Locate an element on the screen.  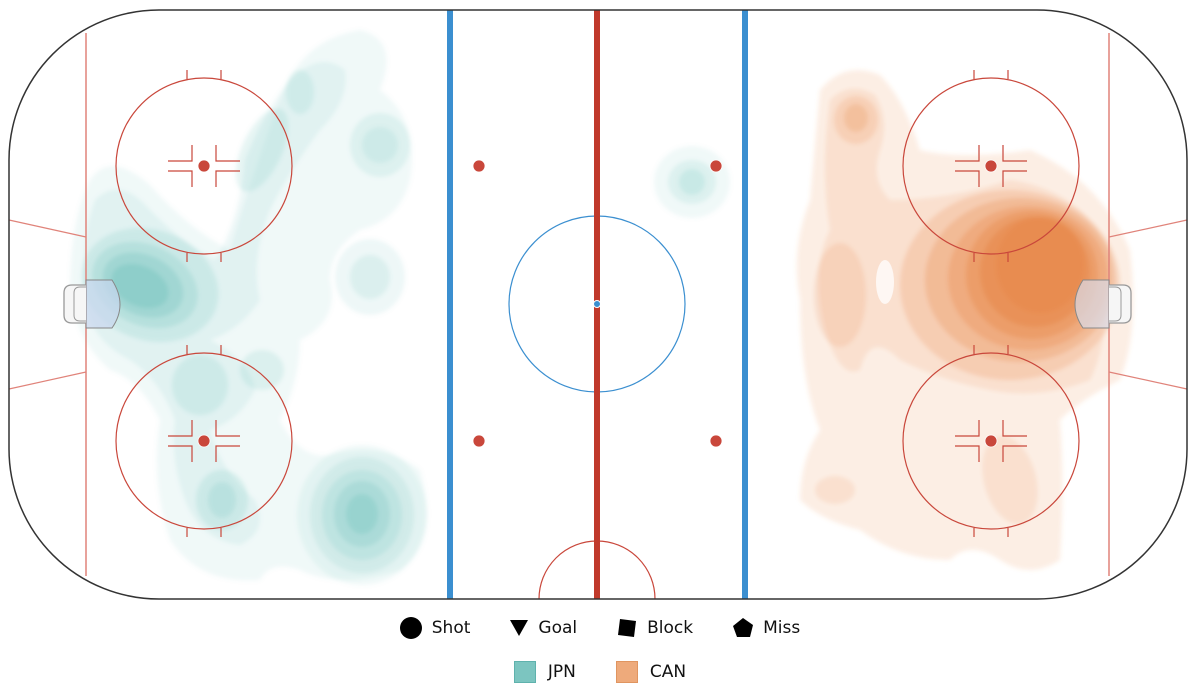
center-faceoff-dot is located at coordinates (597, 304).